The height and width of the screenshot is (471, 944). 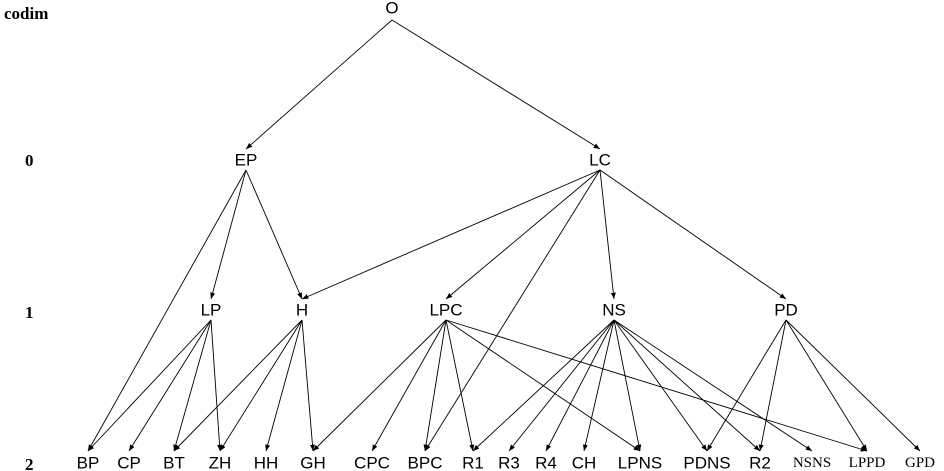 What do you see at coordinates (614, 310) in the screenshot?
I see `node-ns: NS` at bounding box center [614, 310].